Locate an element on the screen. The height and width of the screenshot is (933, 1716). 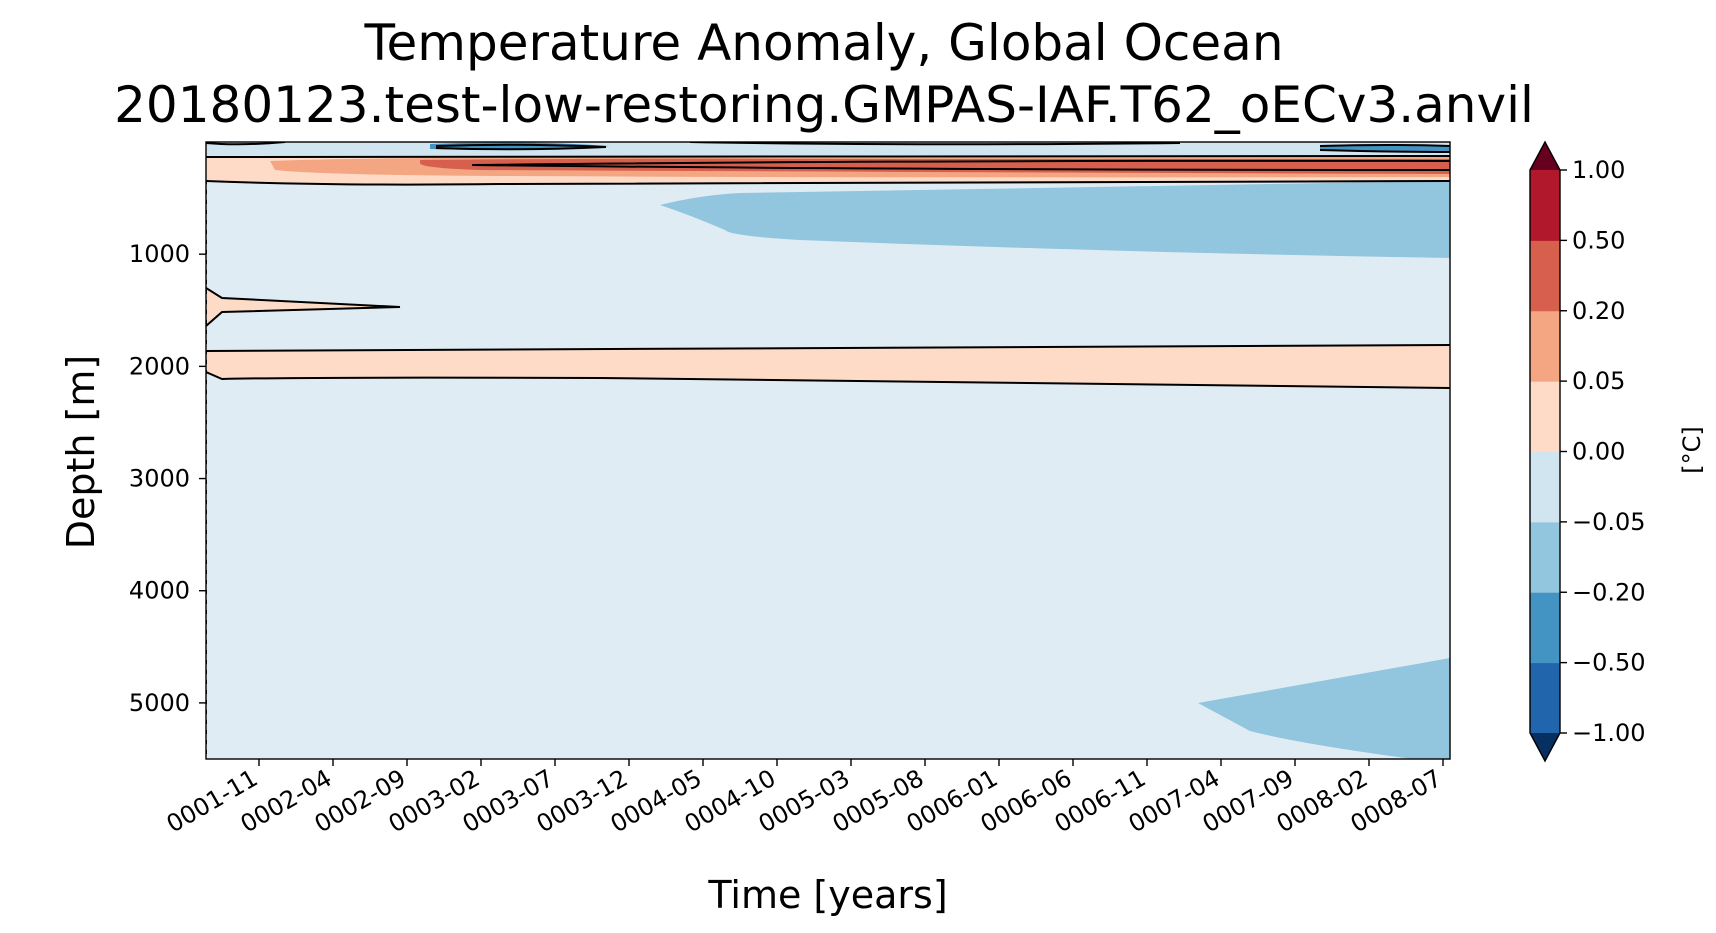
colorbar-tick-label: 0.50 is located at coordinates (1598, 240).